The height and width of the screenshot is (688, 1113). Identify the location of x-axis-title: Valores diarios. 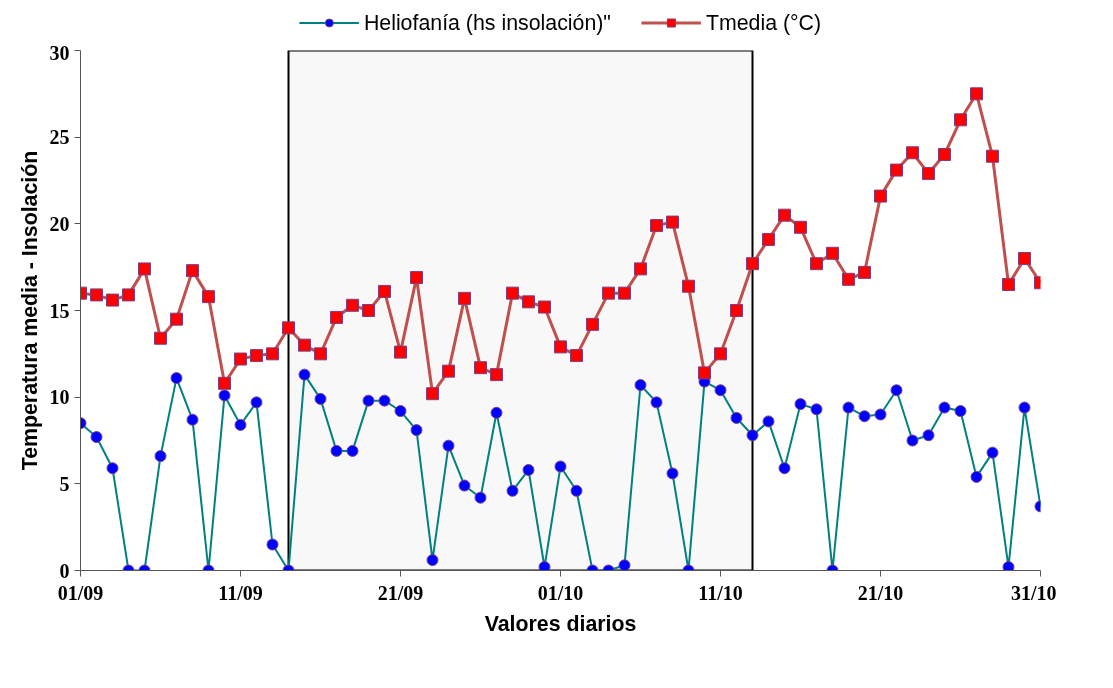
(560, 623).